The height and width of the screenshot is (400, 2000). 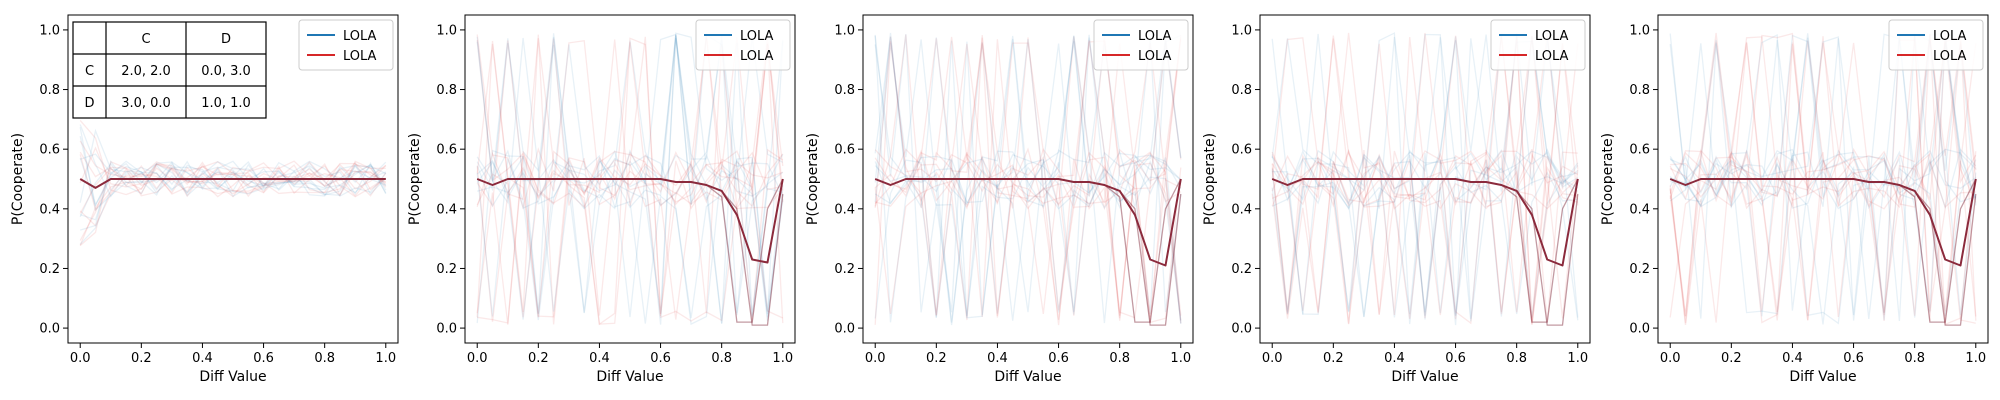 What do you see at coordinates (446, 329) in the screenshot?
I see `y-tick-label: 0.0` at bounding box center [446, 329].